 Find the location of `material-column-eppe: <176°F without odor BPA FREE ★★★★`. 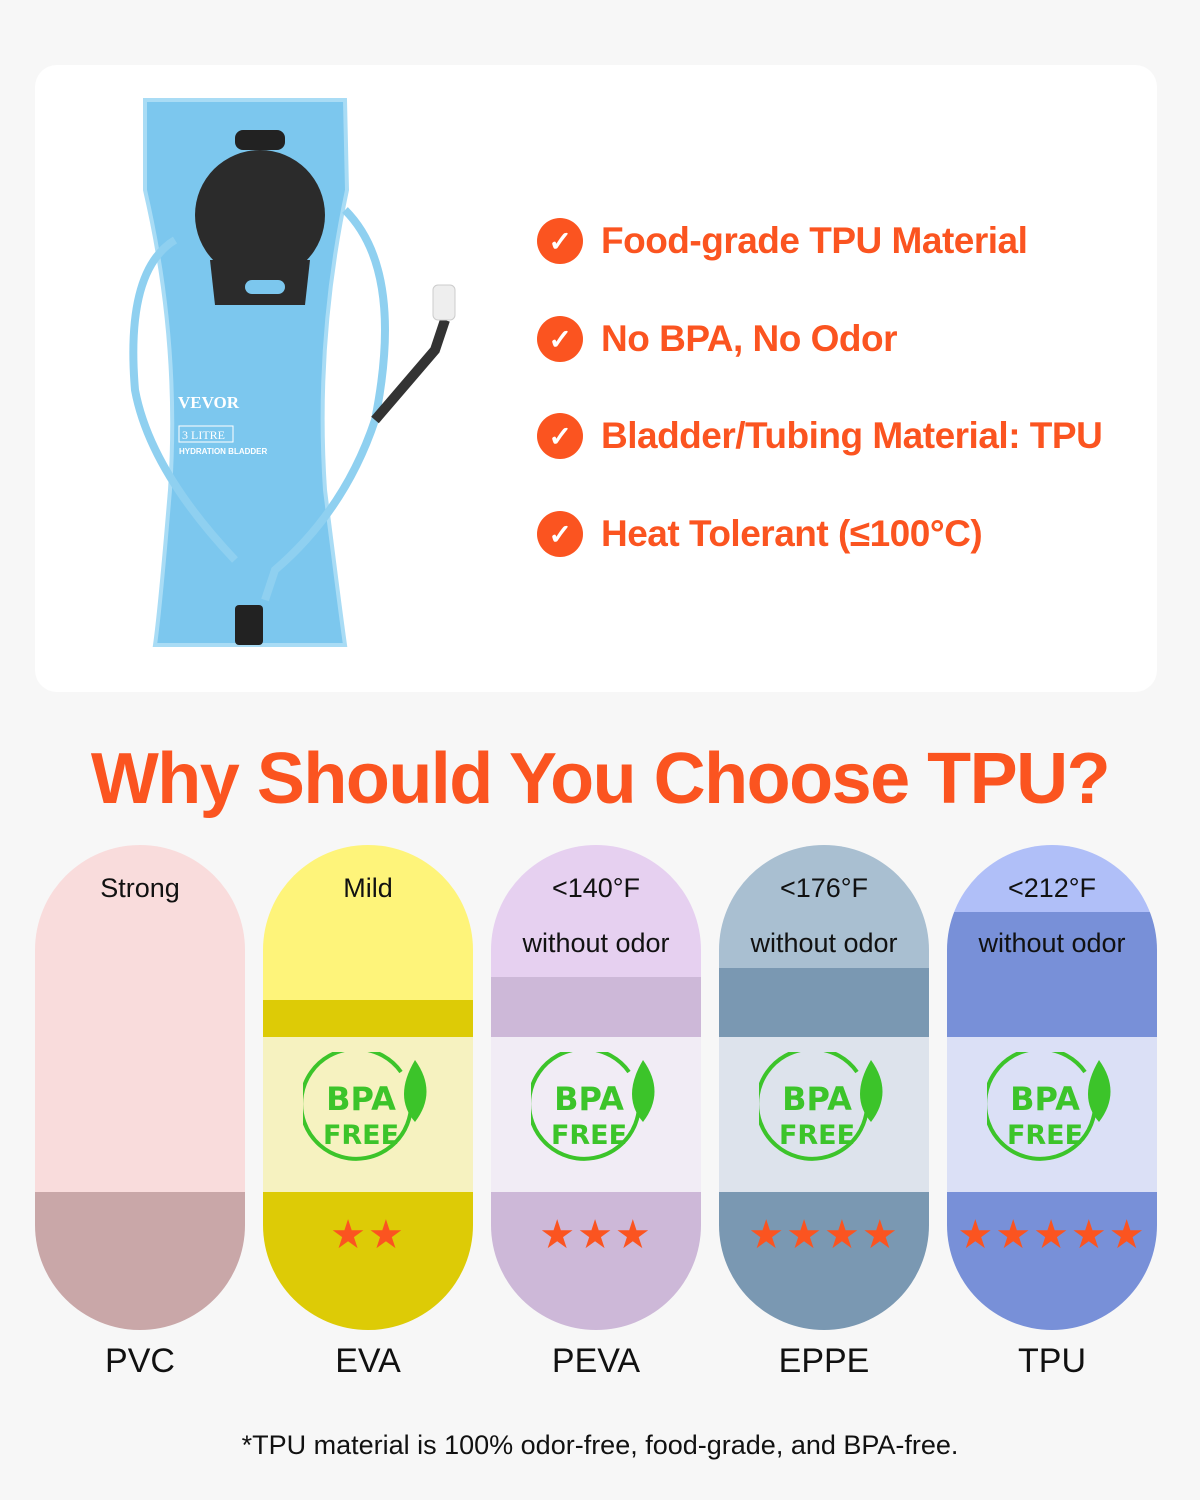

material-column-eppe: <176°F without odor BPA FREE ★★★★ is located at coordinates (824, 1087).